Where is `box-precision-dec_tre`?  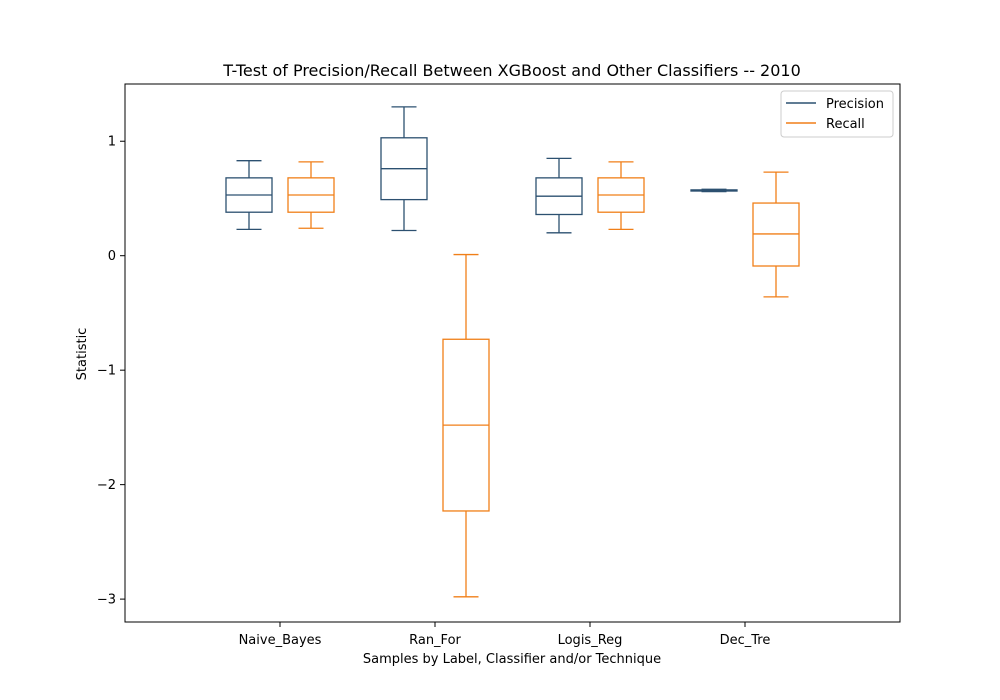 box-precision-dec_tre is located at coordinates (714, 190).